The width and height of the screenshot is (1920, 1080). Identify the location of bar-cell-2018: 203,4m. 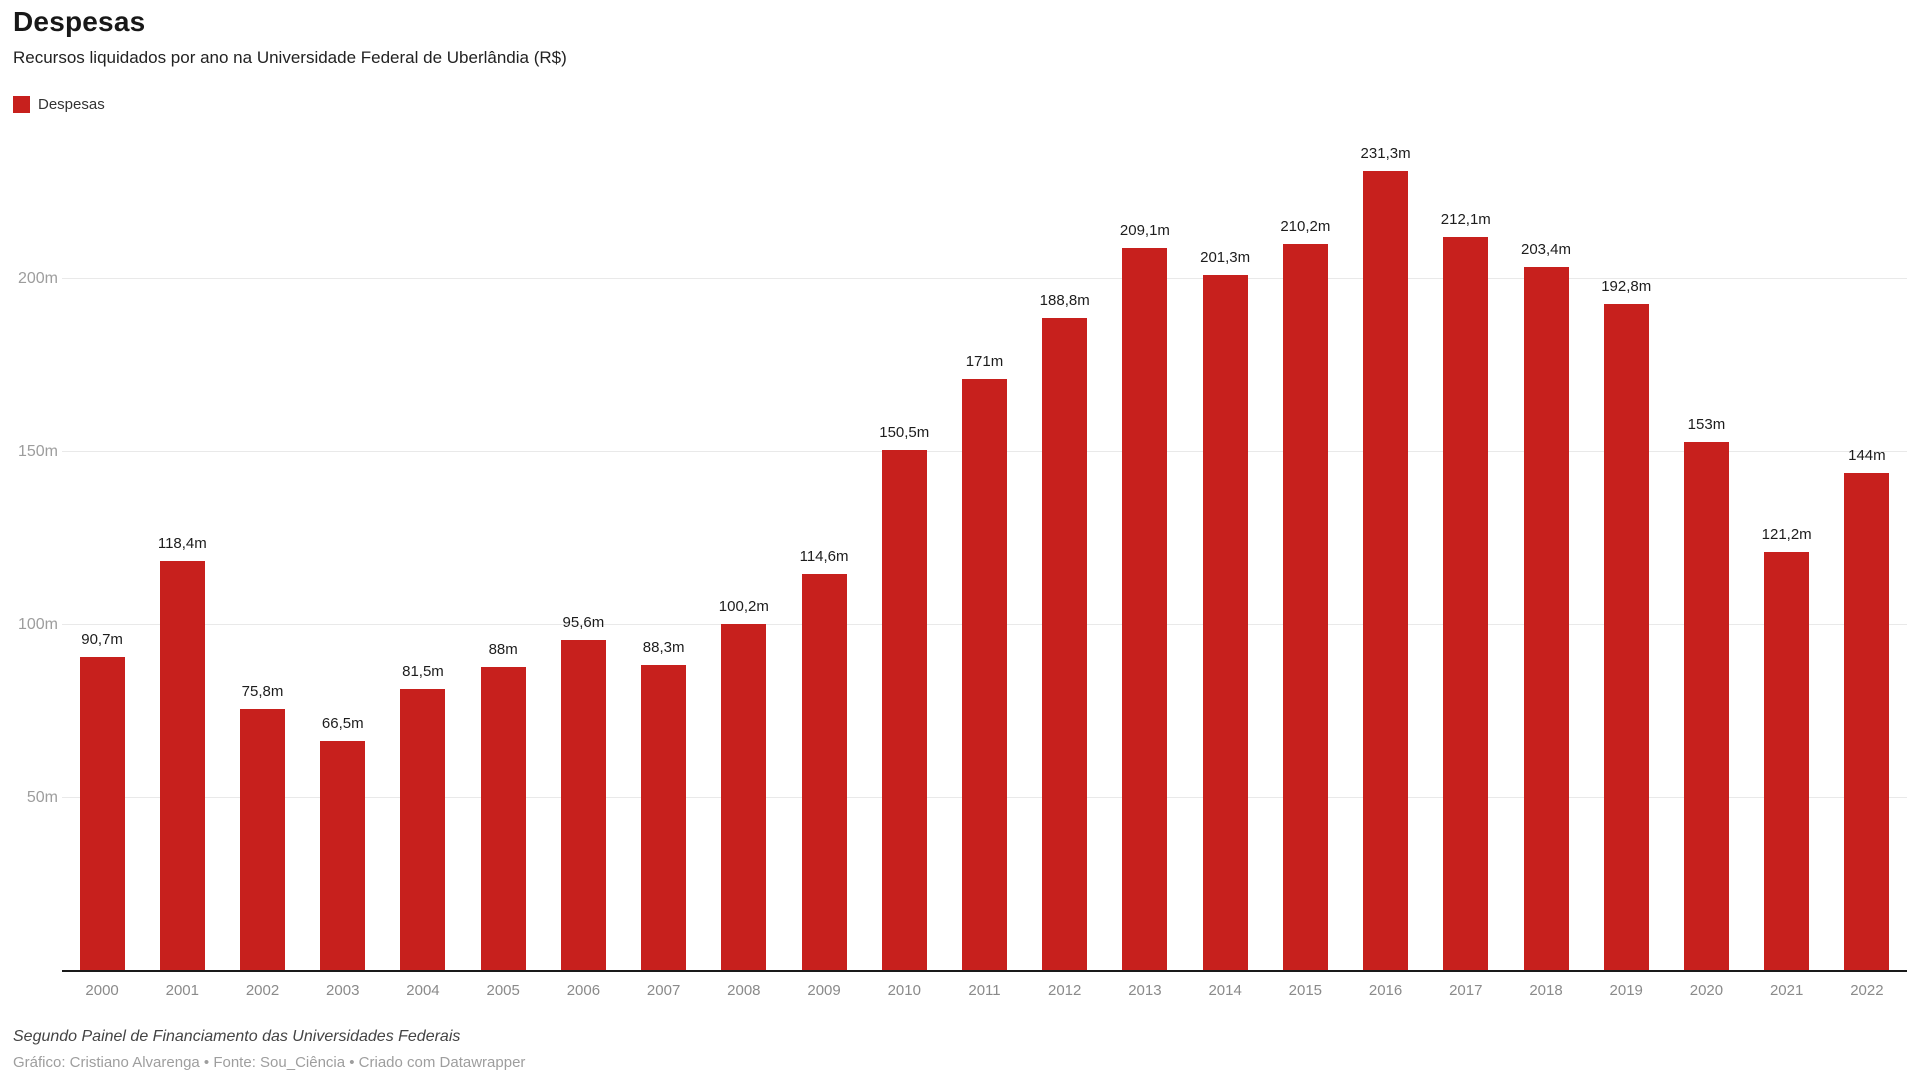
(1546, 550).